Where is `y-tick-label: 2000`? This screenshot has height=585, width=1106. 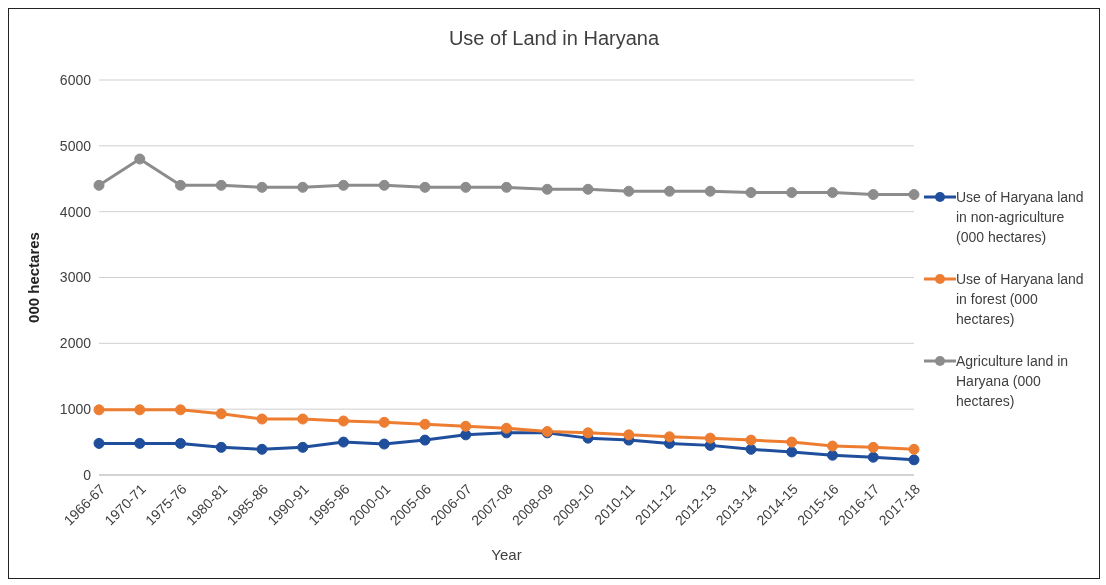 y-tick-label: 2000 is located at coordinates (75, 343).